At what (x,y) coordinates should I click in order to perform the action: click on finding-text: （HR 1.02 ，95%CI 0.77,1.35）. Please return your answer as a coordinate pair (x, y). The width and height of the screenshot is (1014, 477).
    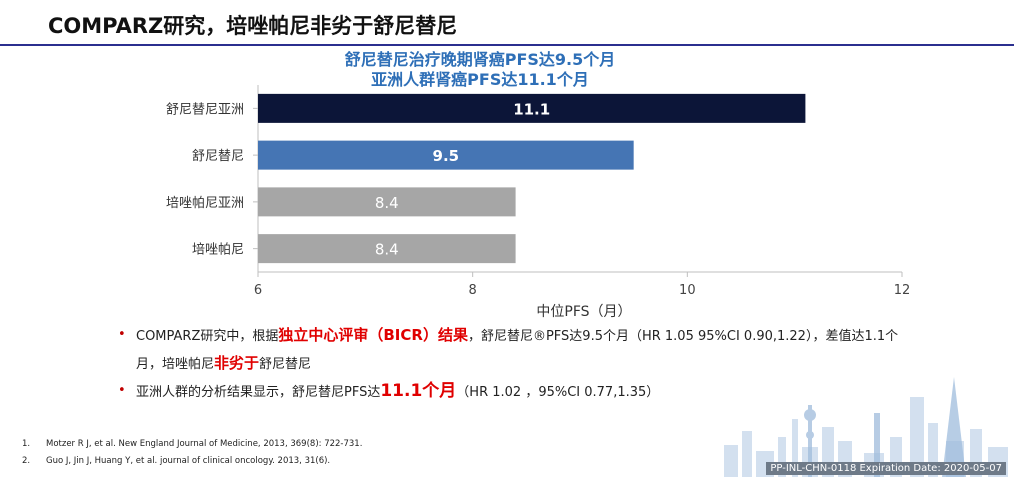
    Looking at the image, I should click on (558, 392).